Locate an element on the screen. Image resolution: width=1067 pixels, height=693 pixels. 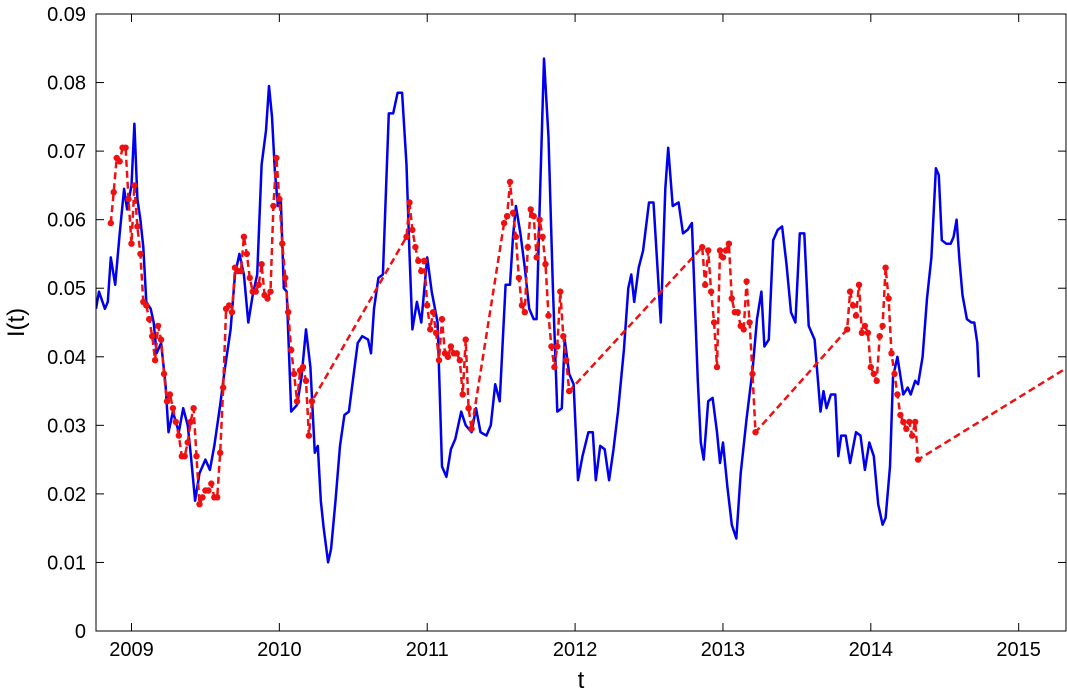
y-tick-label: 0.02 is located at coordinates (66, 495).